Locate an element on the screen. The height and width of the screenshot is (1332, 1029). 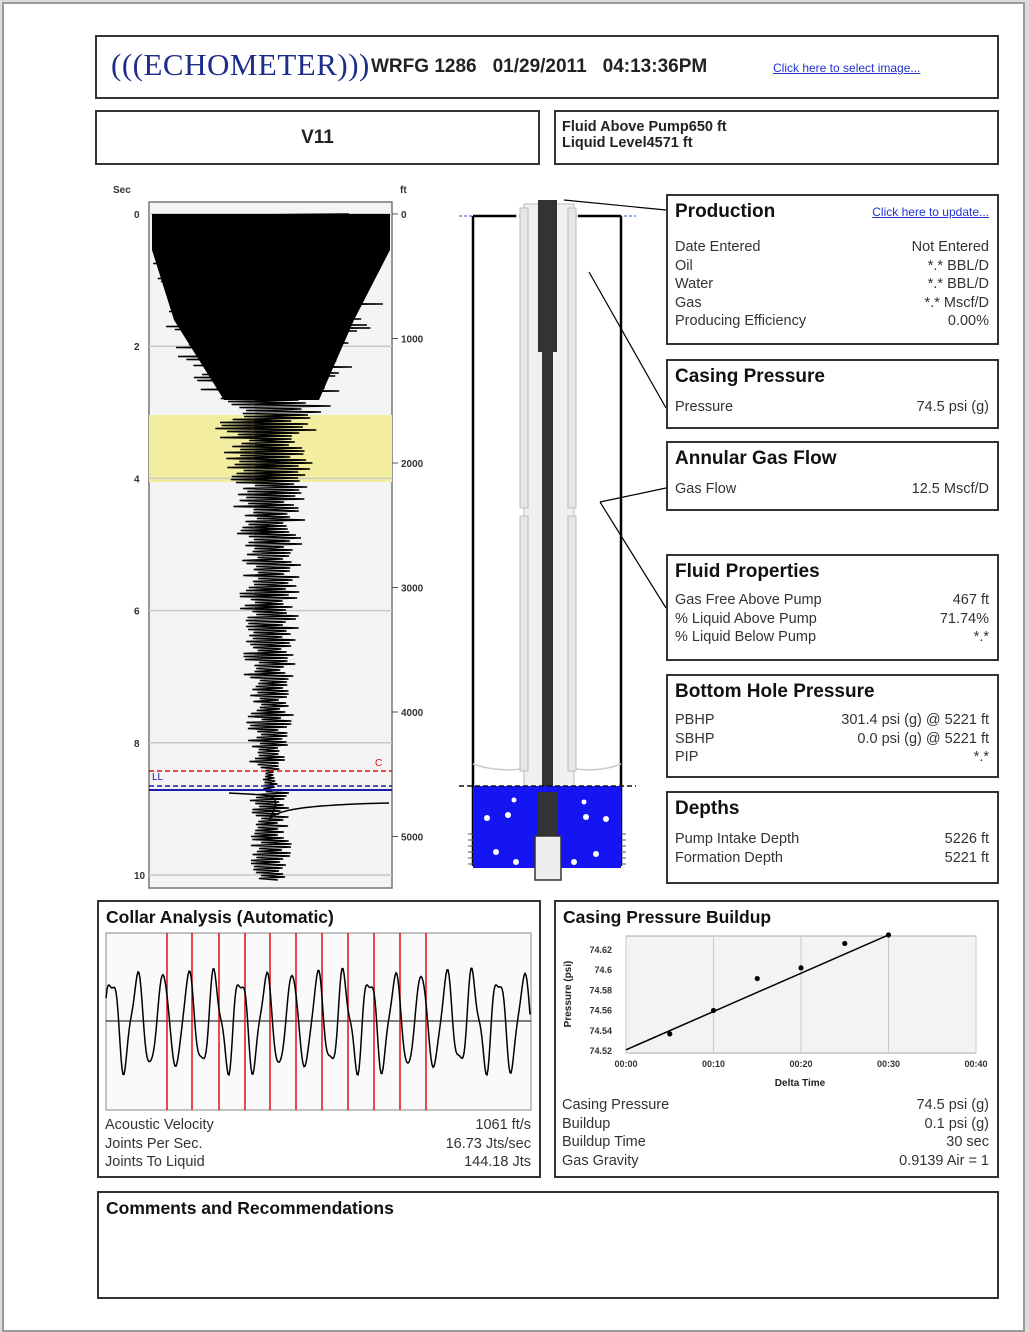
info-label: SBHP is located at coordinates (695, 738).